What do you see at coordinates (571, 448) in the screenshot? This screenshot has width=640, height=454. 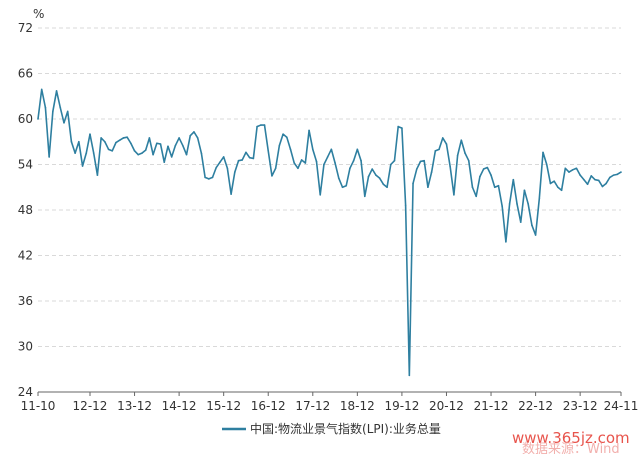 I see `watermark-source: 数据来源：Wind` at bounding box center [571, 448].